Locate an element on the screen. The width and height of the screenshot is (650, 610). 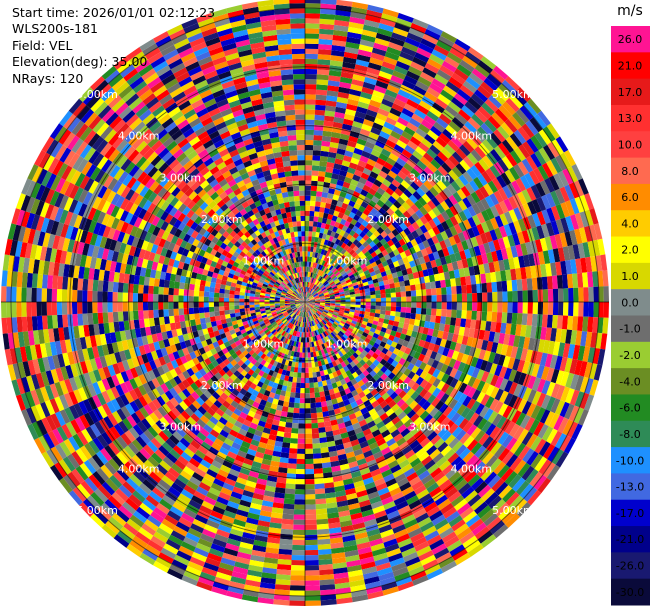
elevation-label: Elevation(deg): 35.00 is located at coordinates (80, 62).